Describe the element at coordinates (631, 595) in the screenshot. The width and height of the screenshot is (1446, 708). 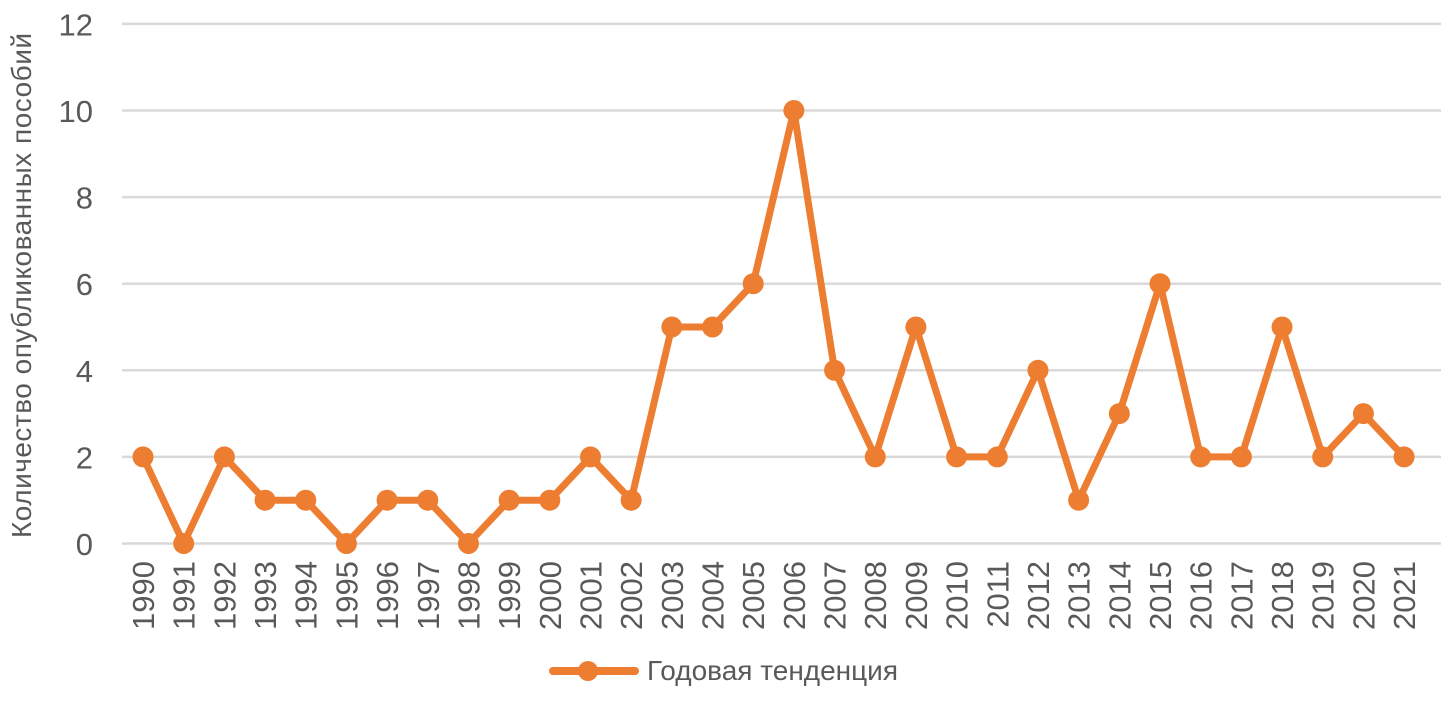
I see `x-tick-label: 2002` at that location.